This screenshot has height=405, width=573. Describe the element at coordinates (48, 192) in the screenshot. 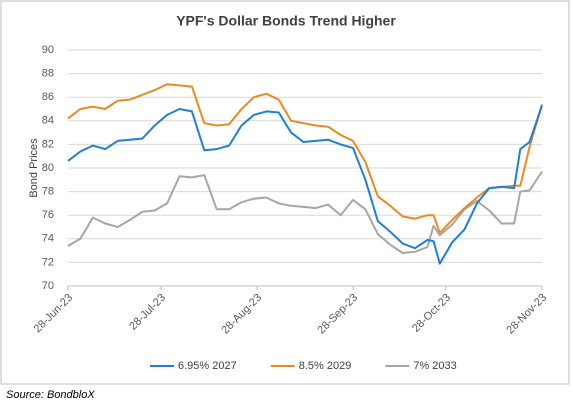

I see `y-tick-label: 78` at that location.